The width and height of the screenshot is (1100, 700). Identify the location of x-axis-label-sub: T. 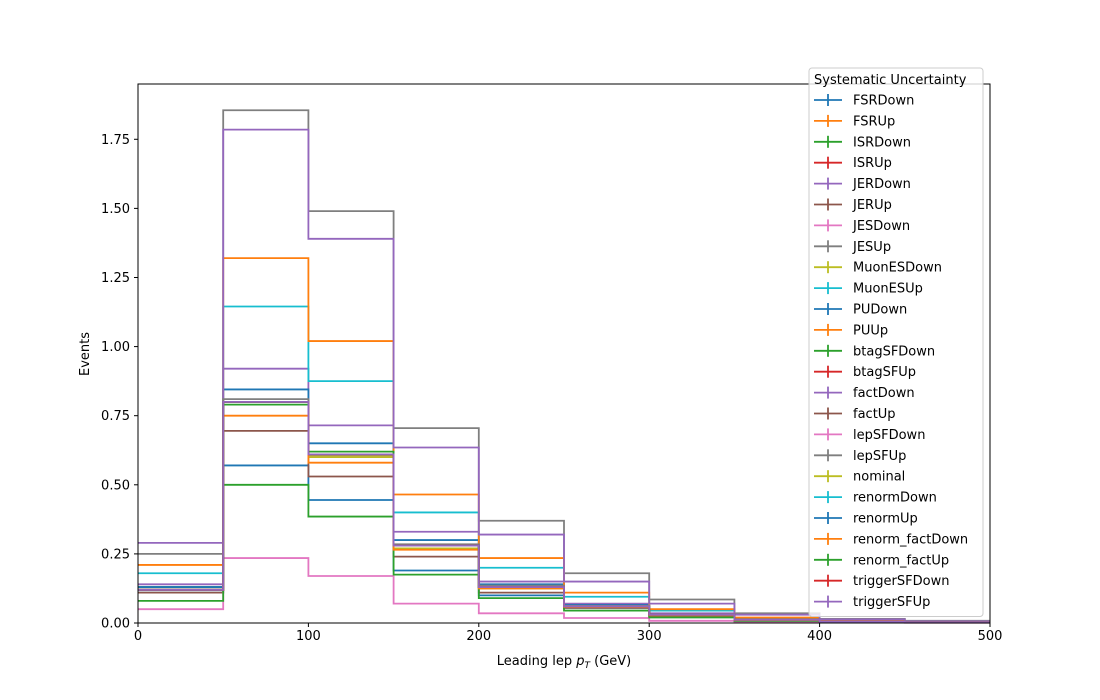
(587, 666).